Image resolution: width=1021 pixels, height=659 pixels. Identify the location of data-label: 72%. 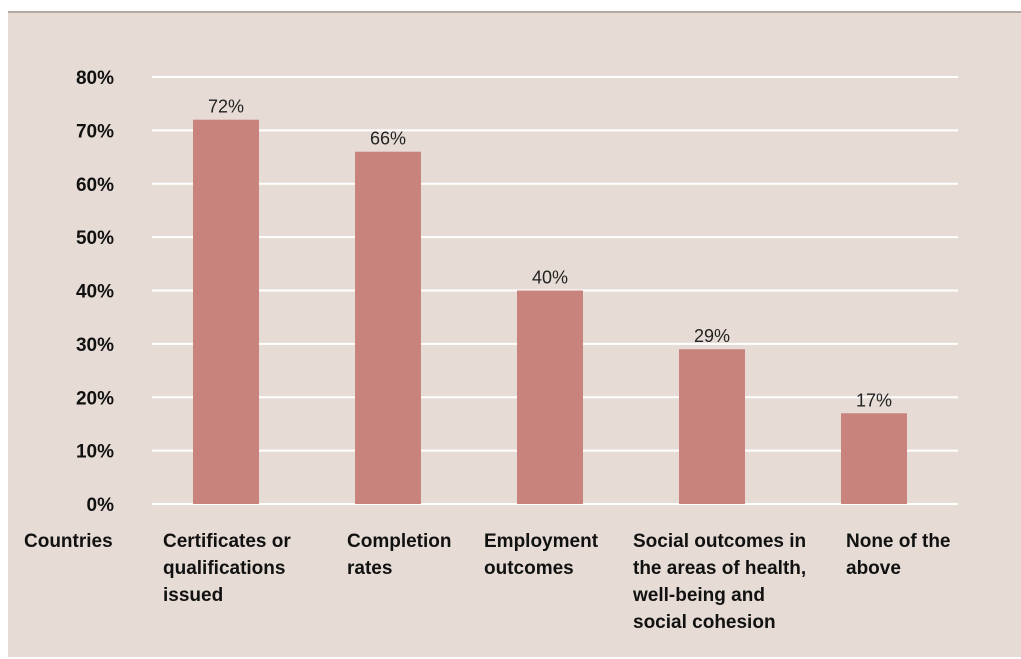
(226, 107).